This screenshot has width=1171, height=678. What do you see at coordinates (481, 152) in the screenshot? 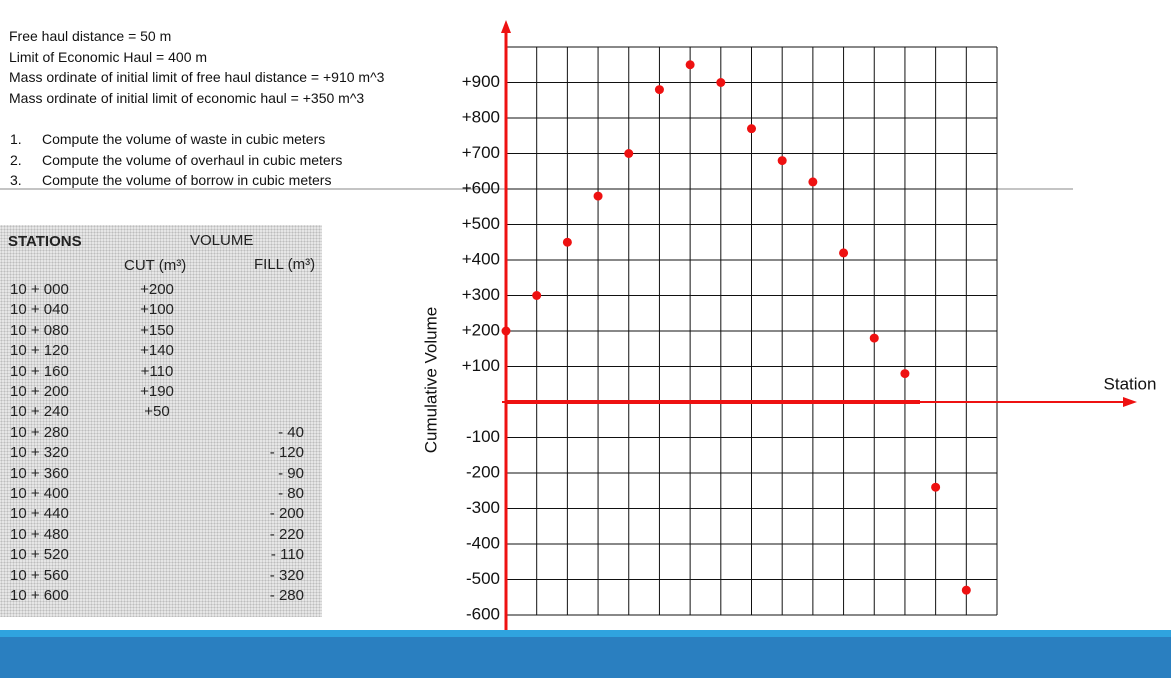
I see `y-tick-label: +700` at bounding box center [481, 152].